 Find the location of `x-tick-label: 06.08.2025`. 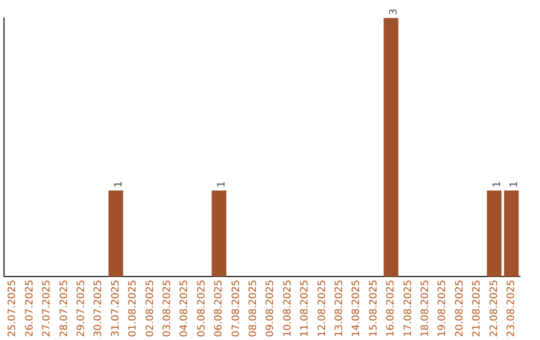

x-tick-label: 06.08.2025 is located at coordinates (219, 309).